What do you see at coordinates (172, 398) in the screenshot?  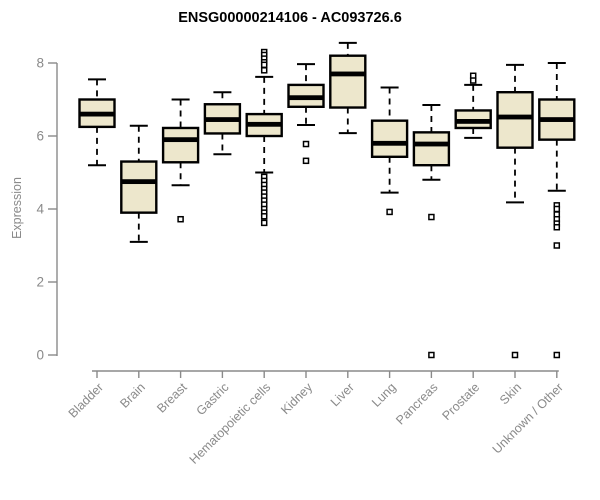 I see `x-tick-label: Breast` at bounding box center [172, 398].